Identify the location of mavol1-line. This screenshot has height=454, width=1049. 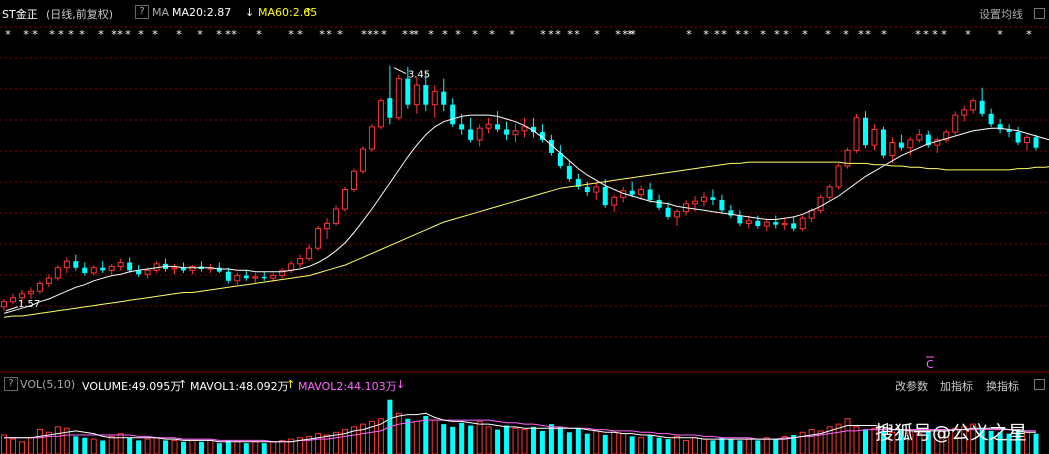
(520, 427).